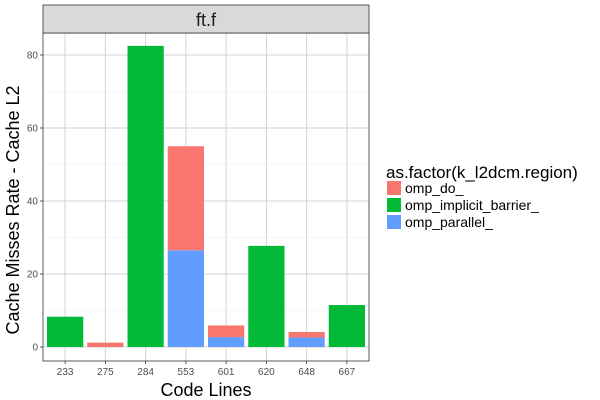  What do you see at coordinates (472, 205) in the screenshot?
I see `legend-label-omp-implicit-barrier: omp_implicit_barrier_` at bounding box center [472, 205].